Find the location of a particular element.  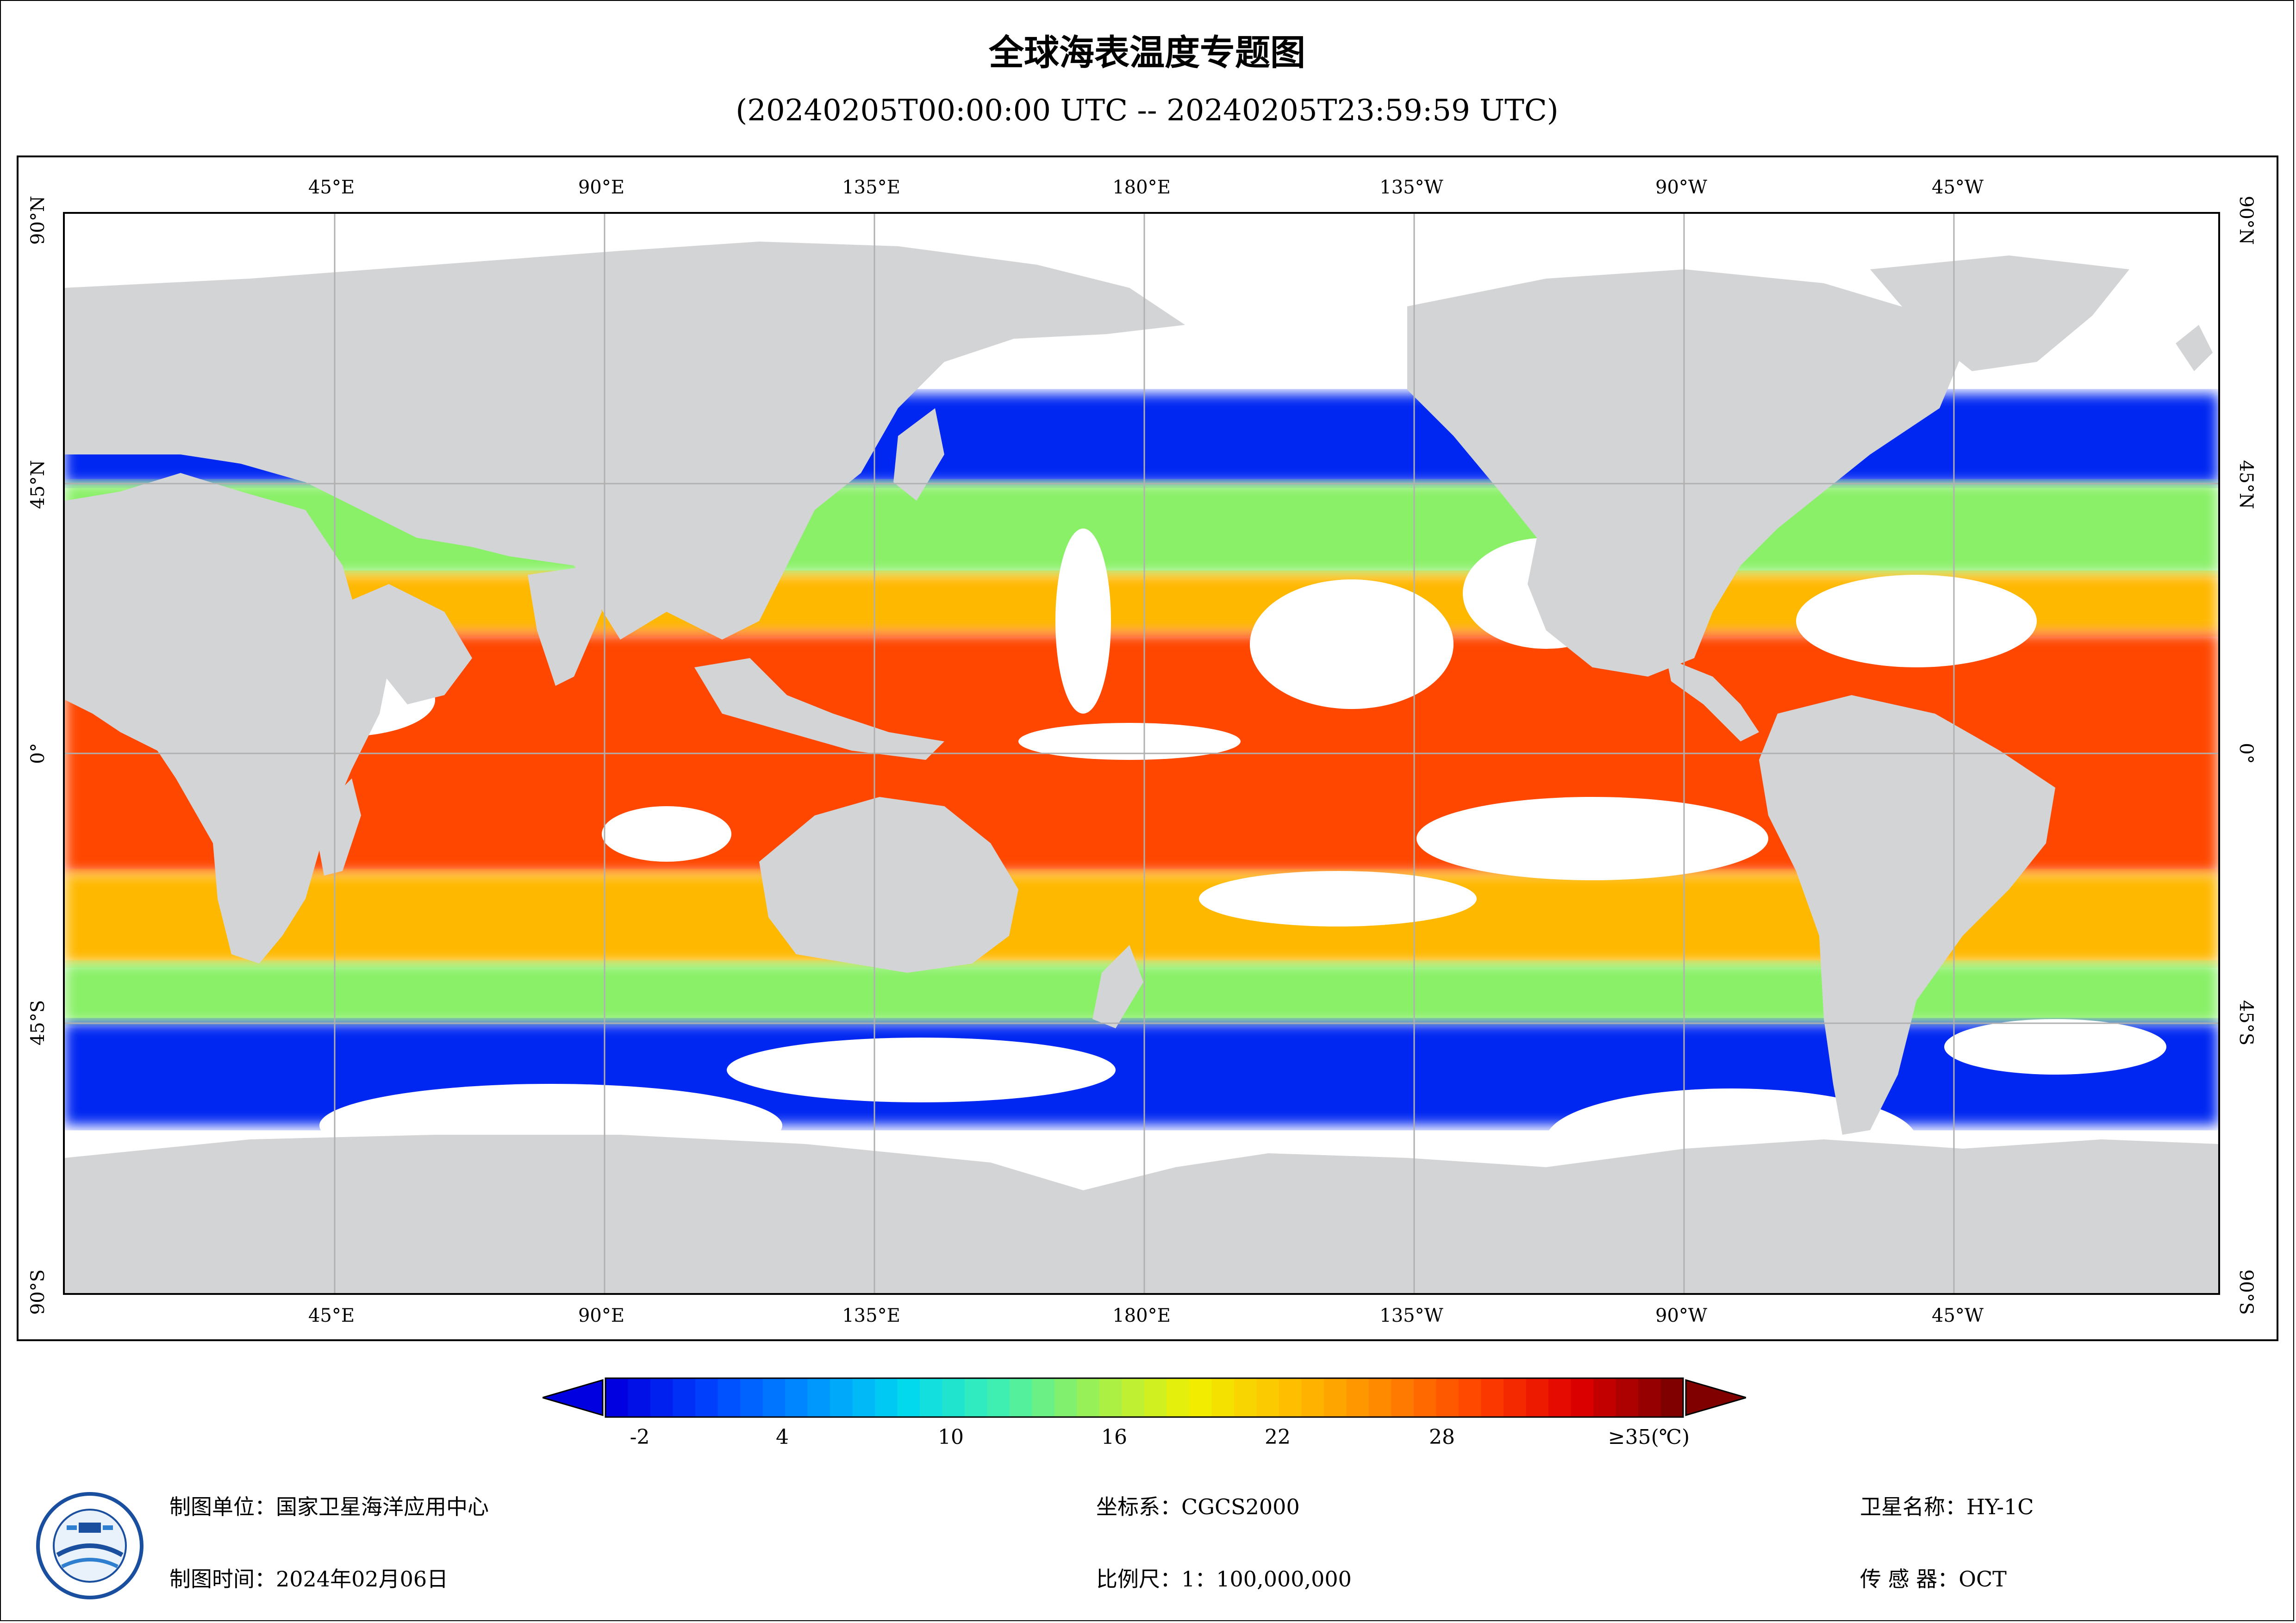

lon-label-bottom: 45°W is located at coordinates (1957, 1315).